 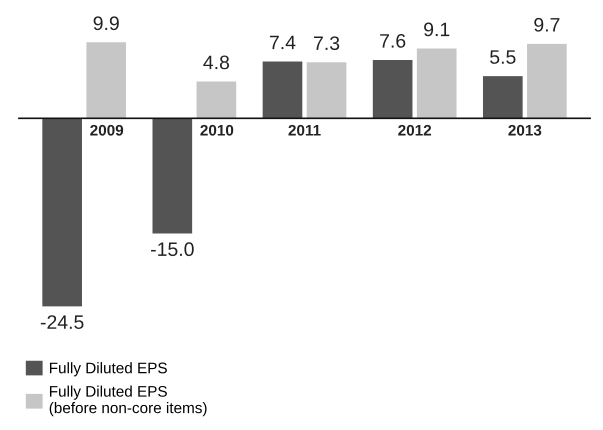 I want to click on data-label: 4.8, so click(x=216, y=63).